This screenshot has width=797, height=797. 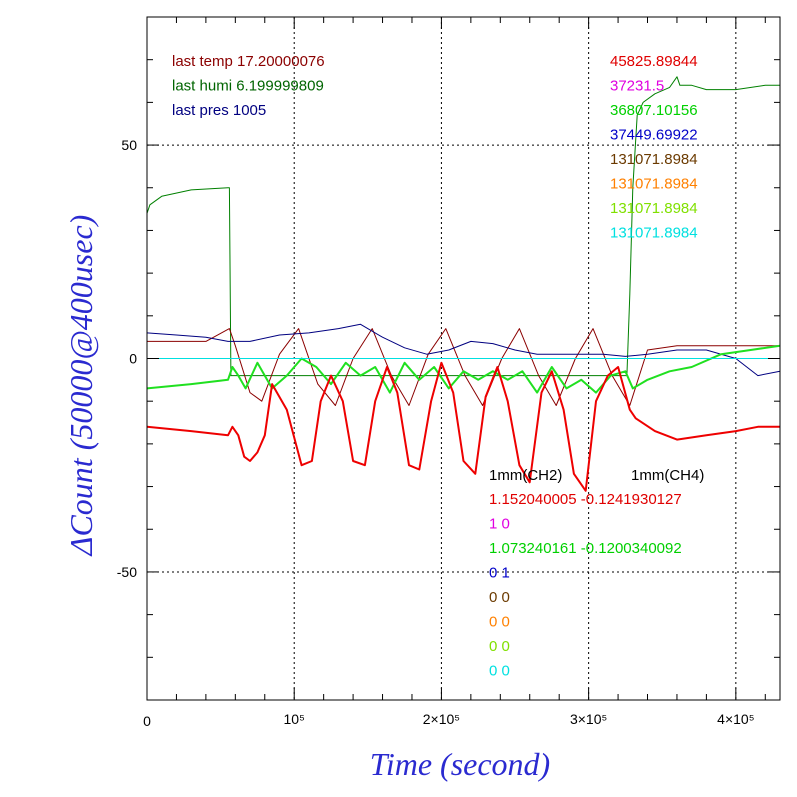 What do you see at coordinates (147, 721) in the screenshot?
I see `x-tick-label-0: 0` at bounding box center [147, 721].